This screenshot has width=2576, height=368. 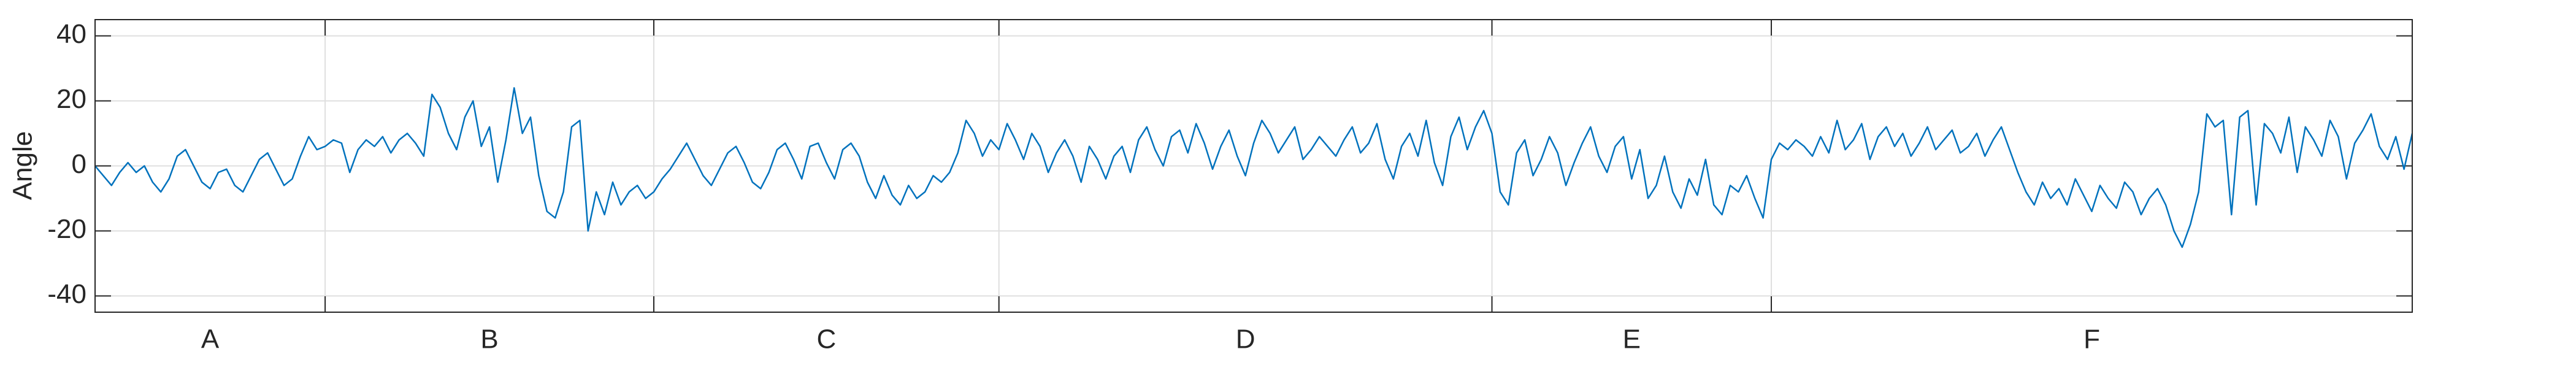 What do you see at coordinates (79, 164) in the screenshot?
I see `y-tick-label: 0` at bounding box center [79, 164].